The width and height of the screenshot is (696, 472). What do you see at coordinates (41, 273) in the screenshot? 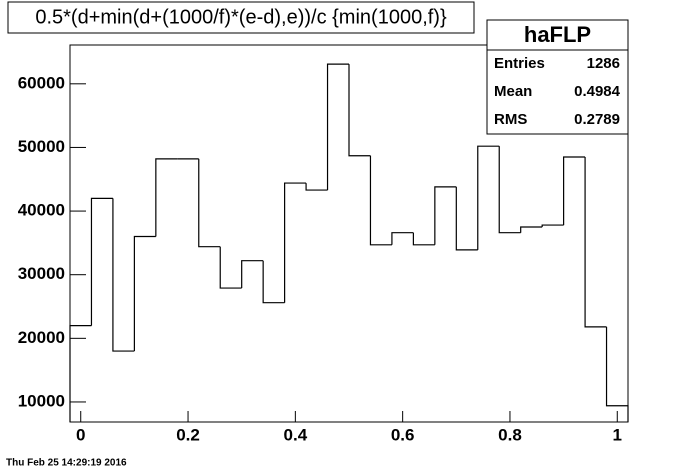
I see `y-tick-label: 30000` at bounding box center [41, 273].